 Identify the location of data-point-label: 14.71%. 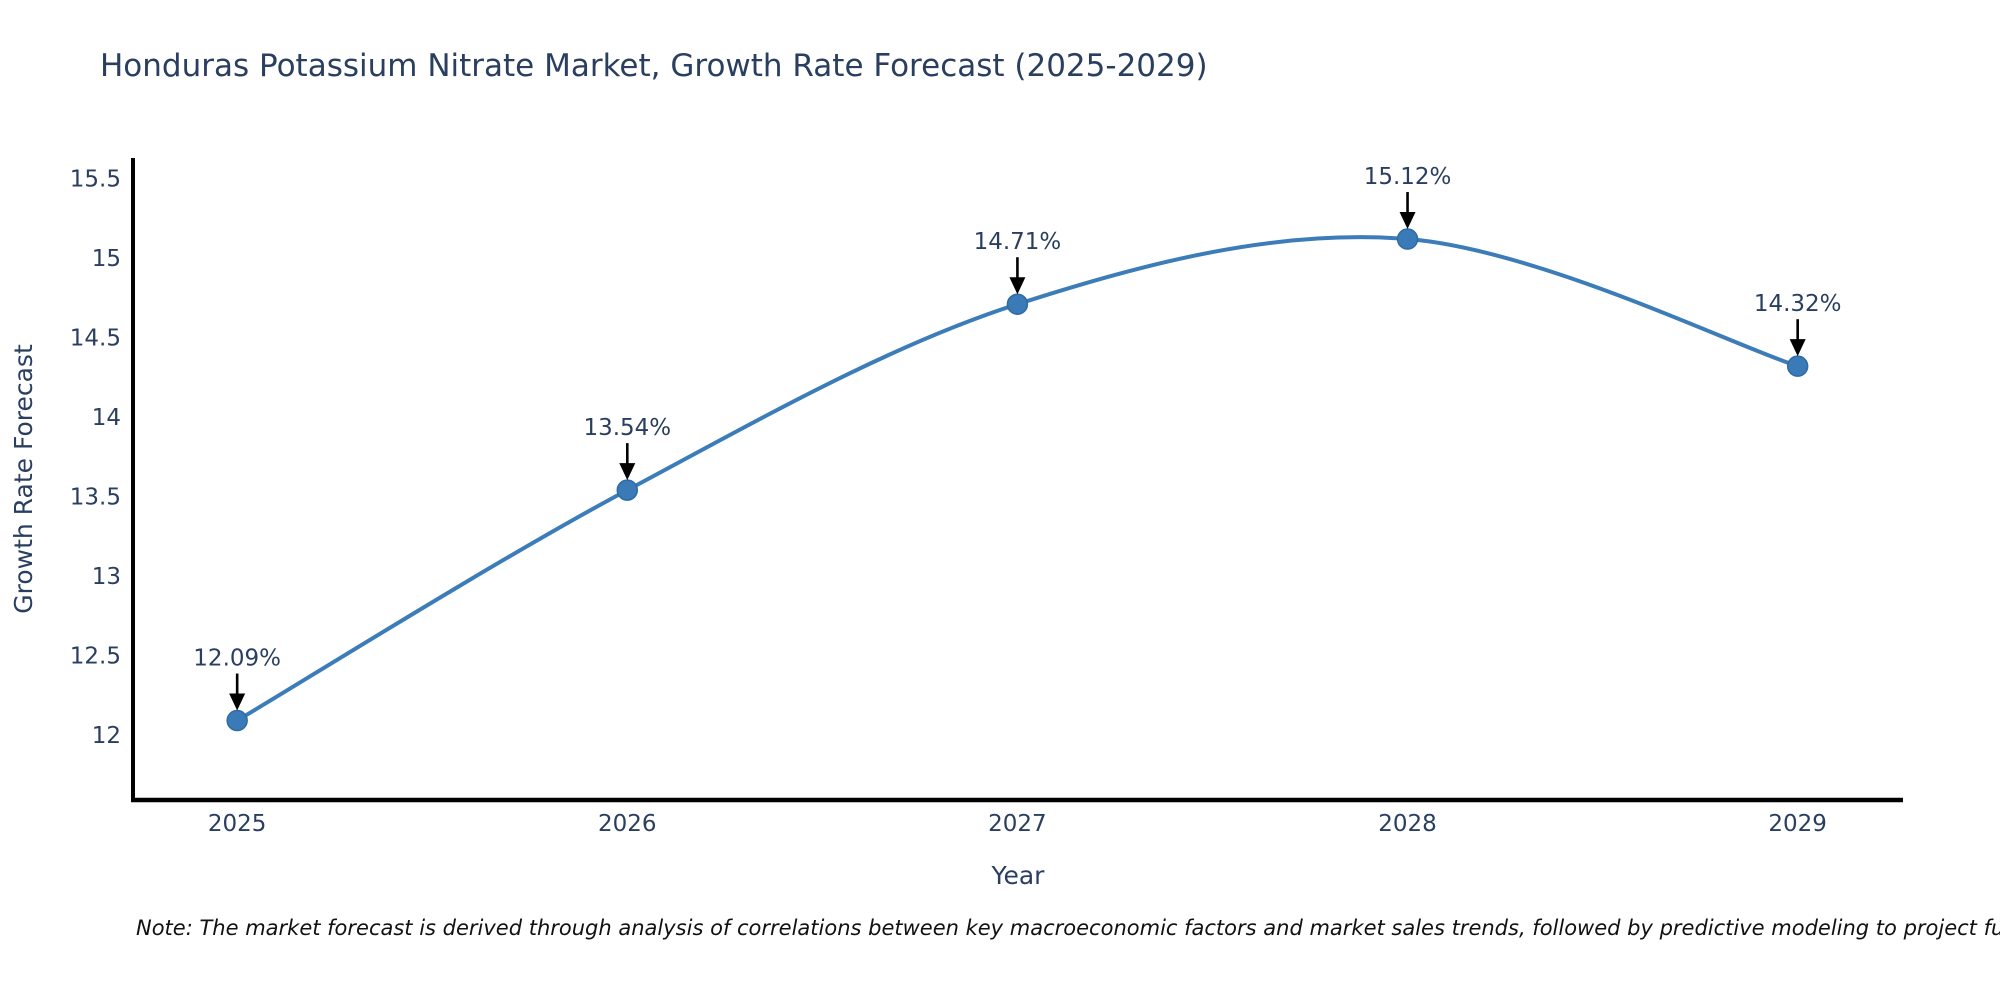
(1018, 242).